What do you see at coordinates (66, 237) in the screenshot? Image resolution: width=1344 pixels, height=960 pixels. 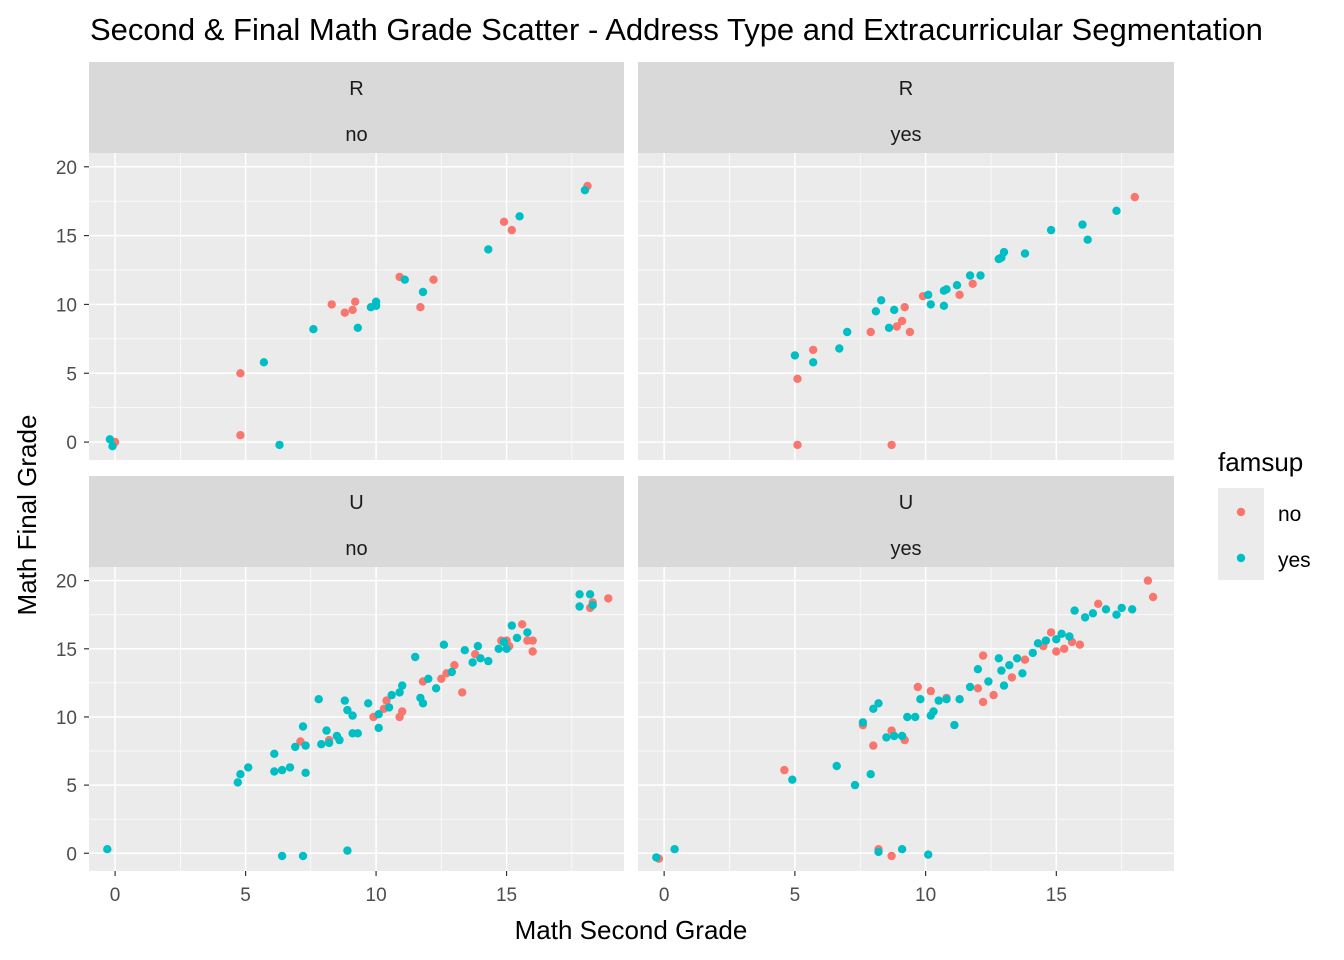 I see `y-tick-label: 15` at bounding box center [66, 237].